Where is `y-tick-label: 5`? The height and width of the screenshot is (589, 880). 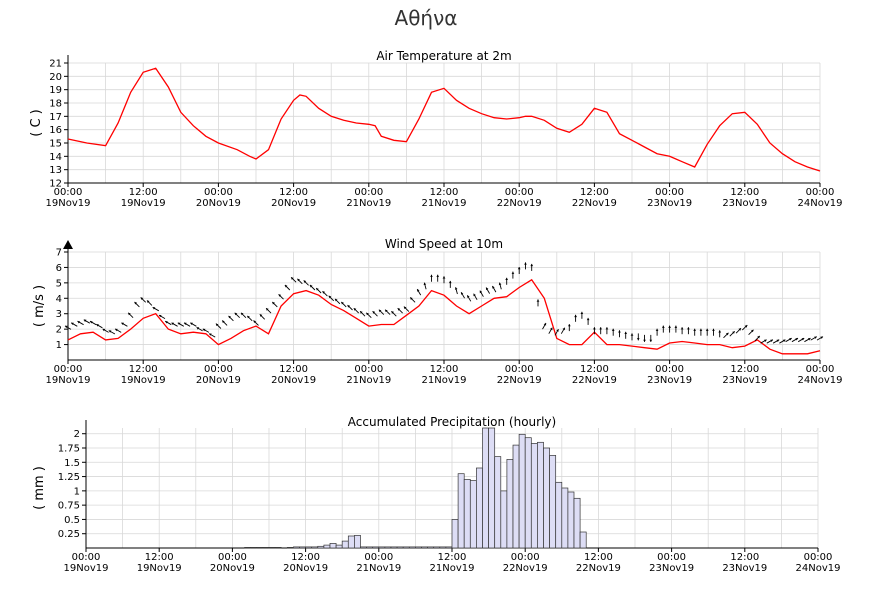 y-tick-label: 5 is located at coordinates (59, 283).